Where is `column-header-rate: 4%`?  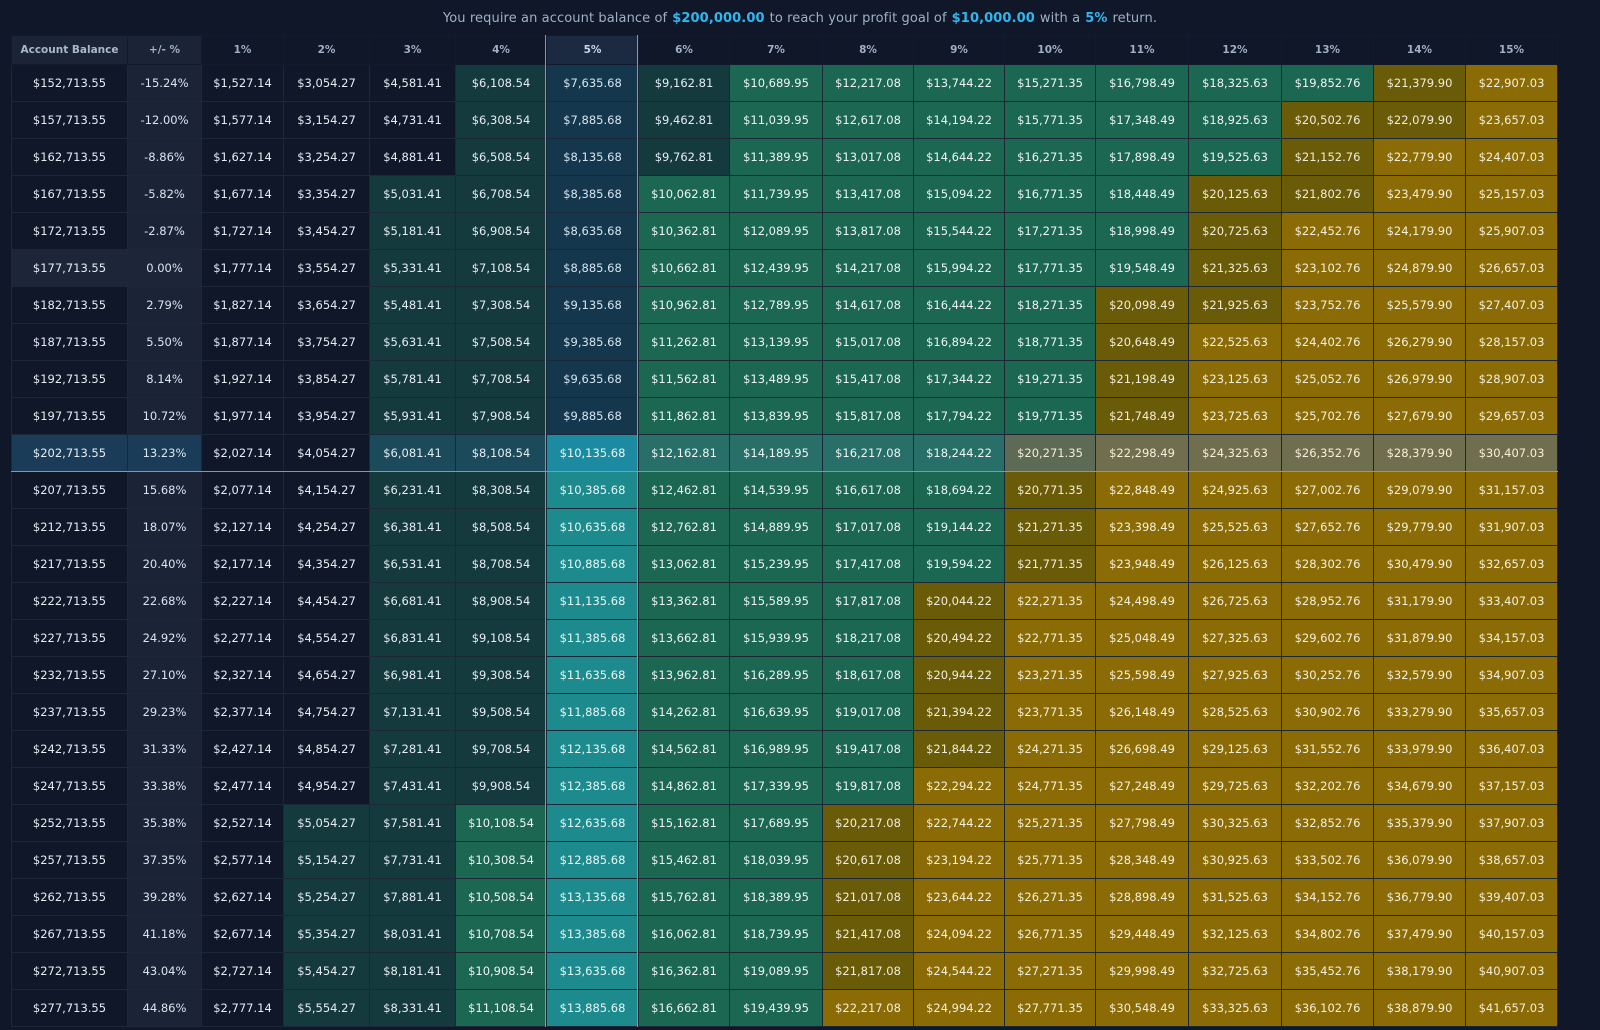
column-header-rate: 4% is located at coordinates (501, 50).